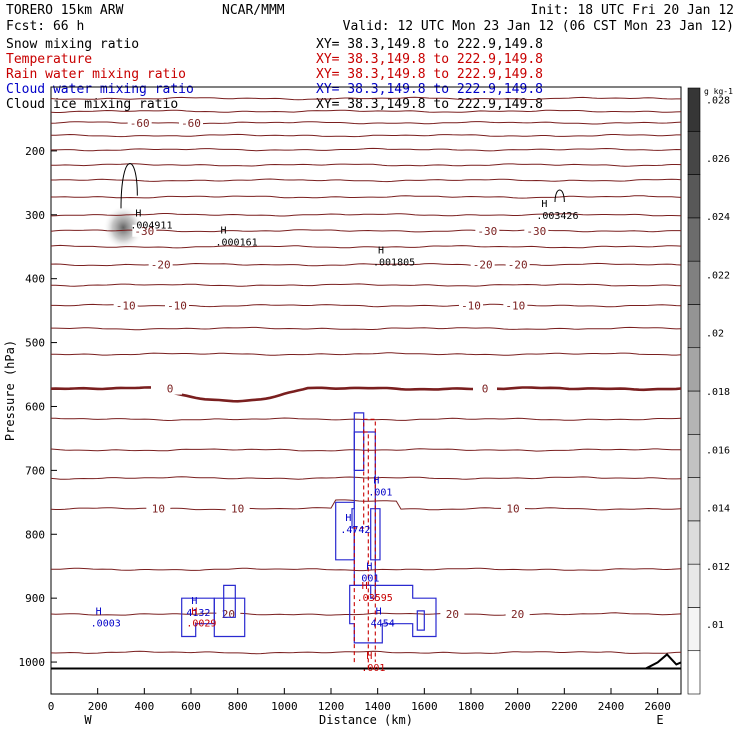 This screenshot has width=740, height=744. What do you see at coordinates (611, 706) in the screenshot?
I see `x-tick-label: 2400` at bounding box center [611, 706].